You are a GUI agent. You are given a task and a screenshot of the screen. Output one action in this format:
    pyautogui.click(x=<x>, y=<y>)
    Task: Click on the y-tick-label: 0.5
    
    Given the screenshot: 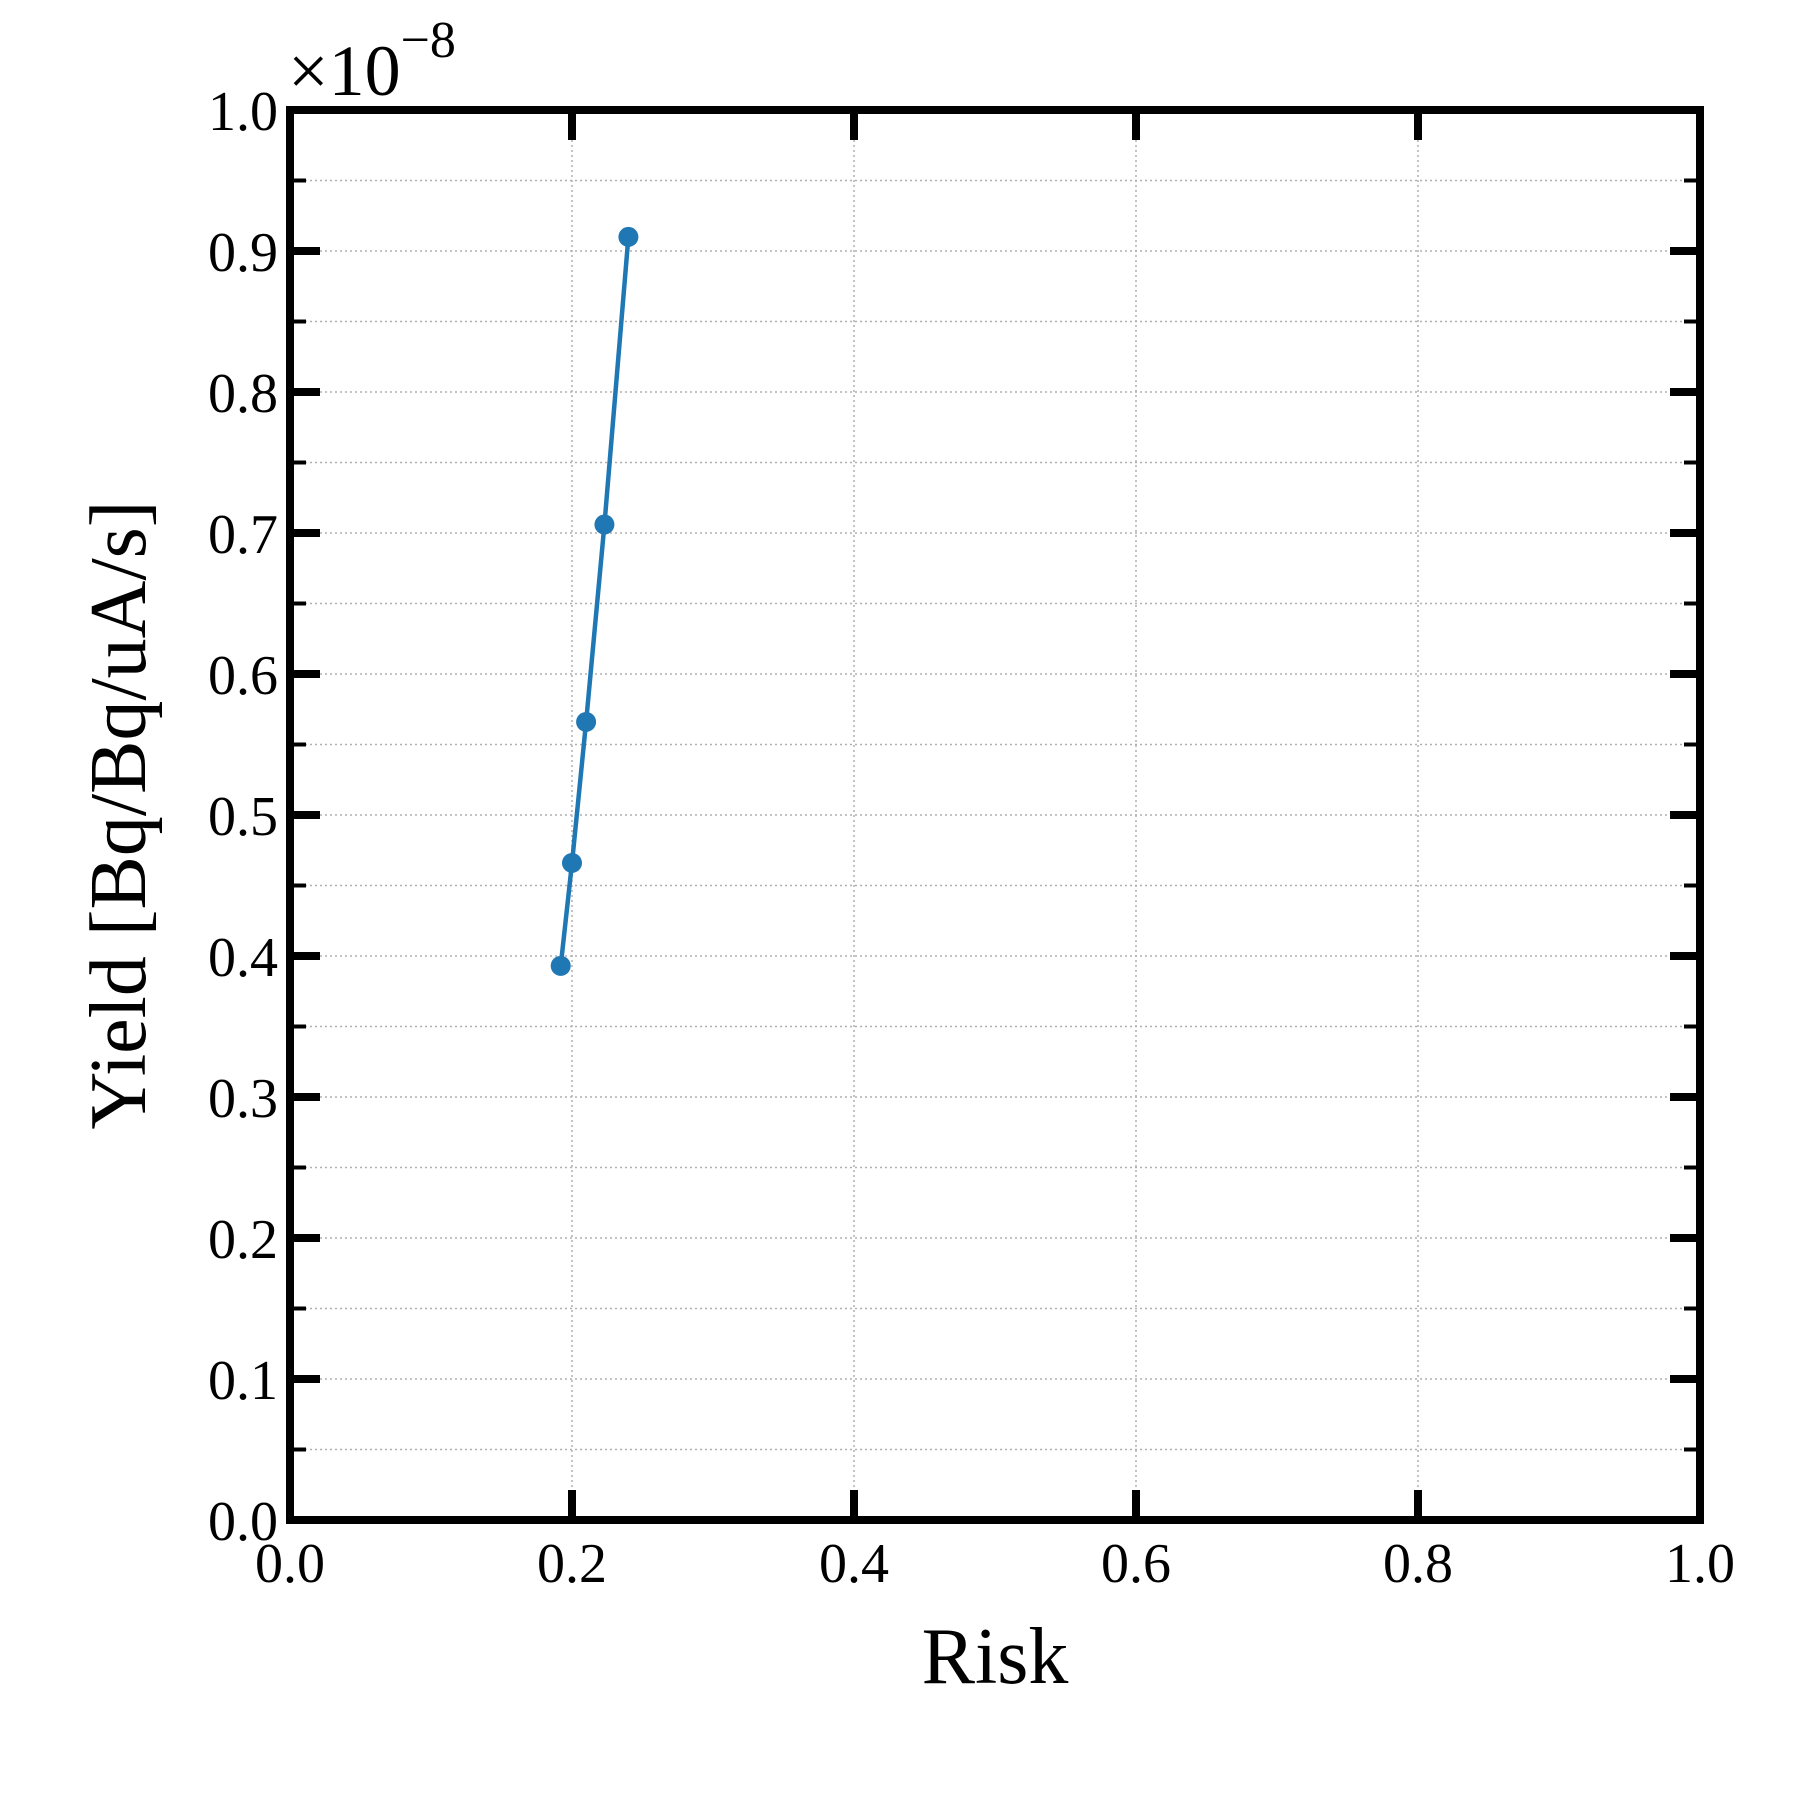 What is the action you would take?
    pyautogui.click(x=243, y=817)
    